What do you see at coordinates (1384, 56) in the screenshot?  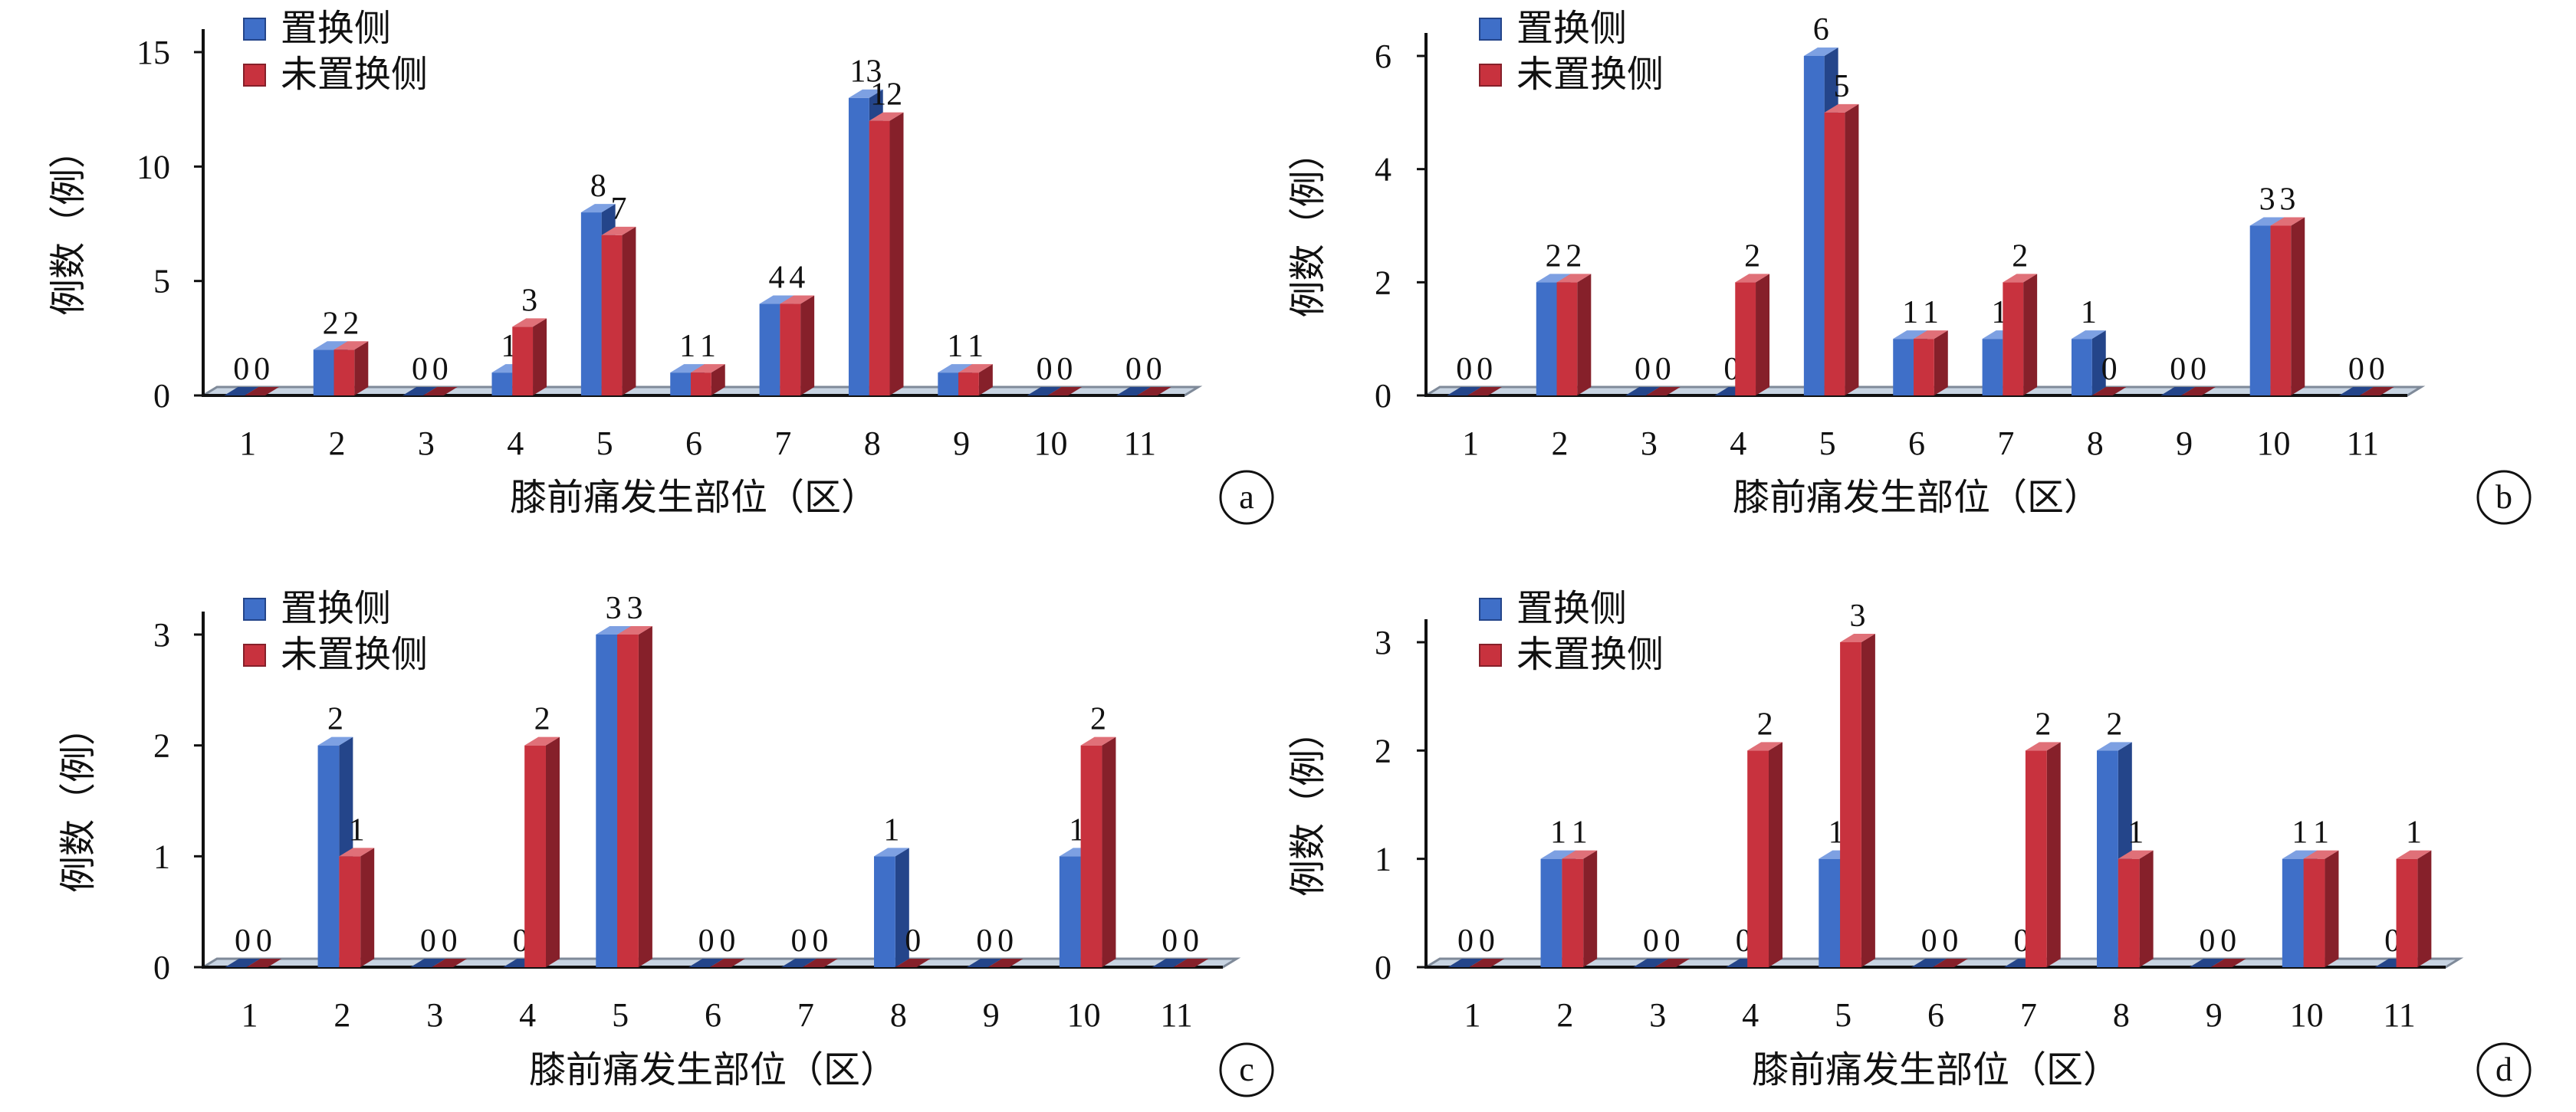 I see `y-tick-label: 6` at bounding box center [1384, 56].